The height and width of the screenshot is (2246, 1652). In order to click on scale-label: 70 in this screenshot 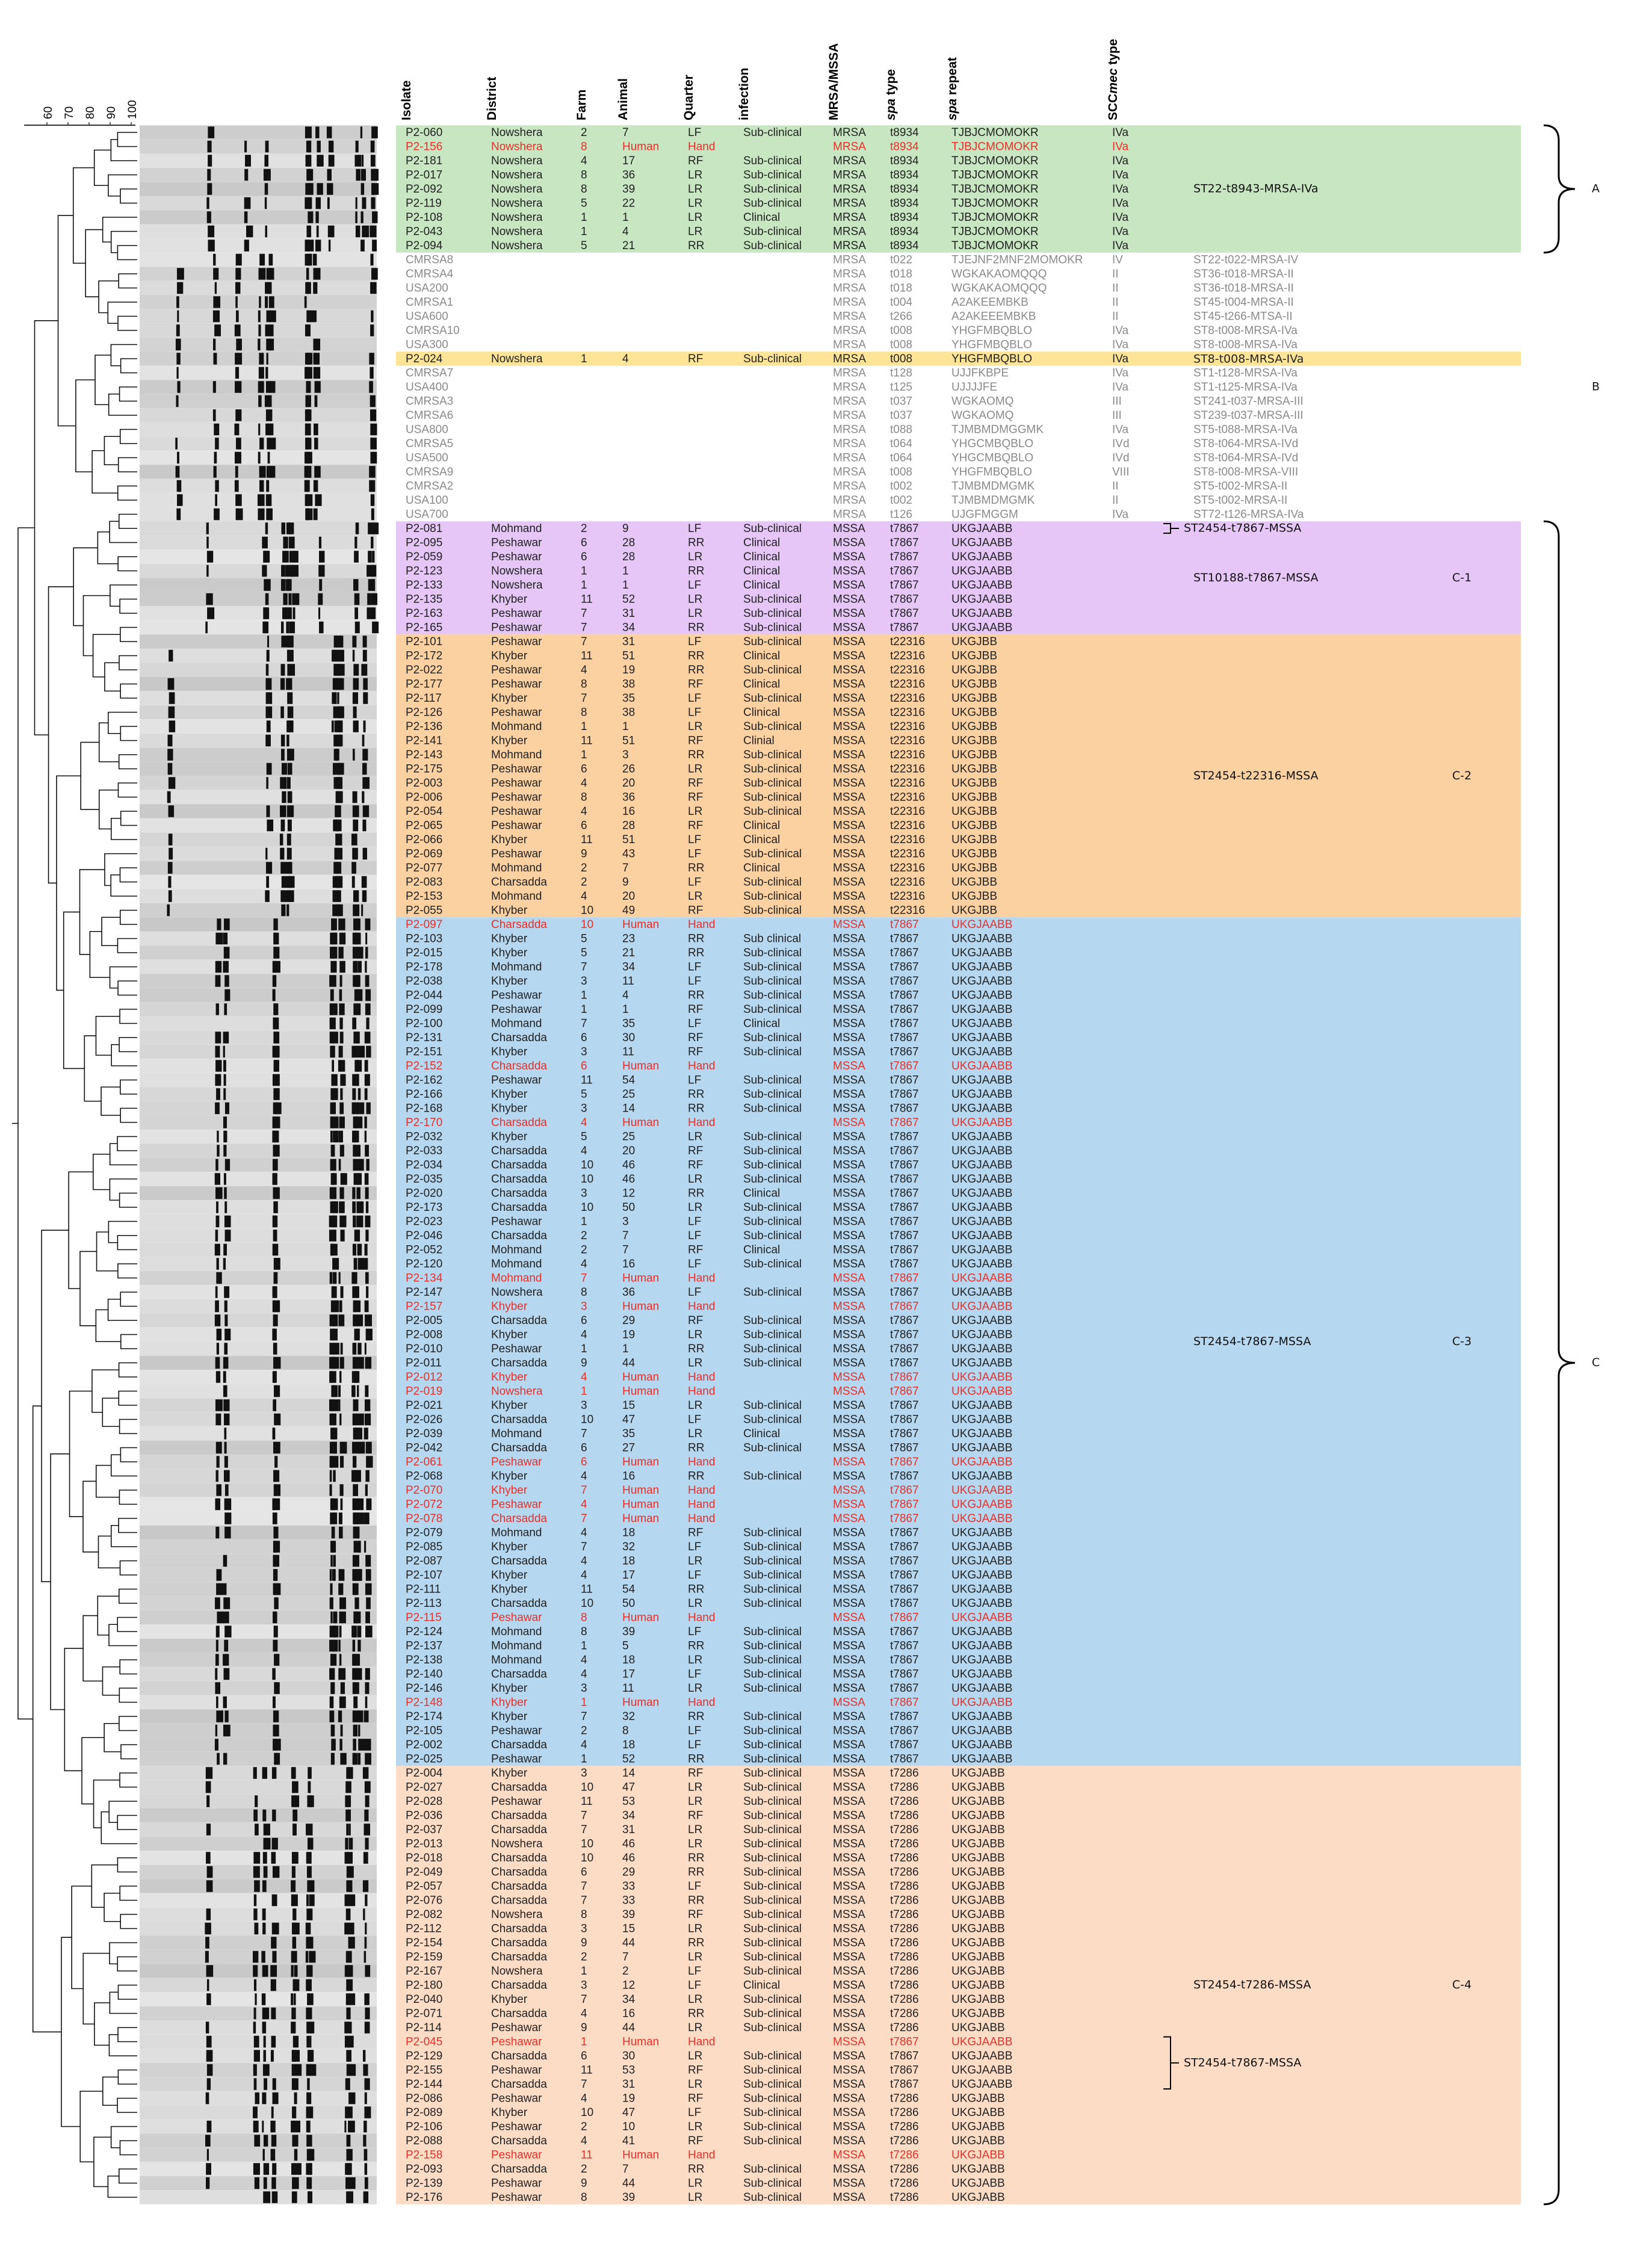, I will do `click(69, 113)`.